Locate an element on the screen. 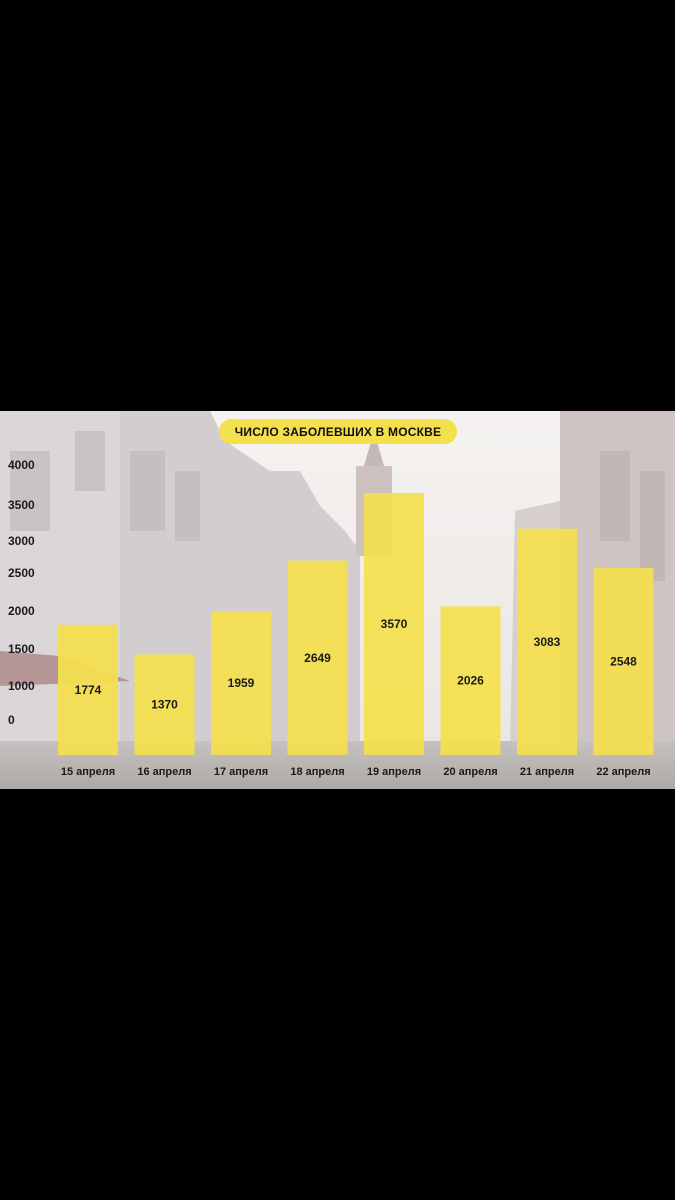 The width and height of the screenshot is (675, 1200). y-tick-label: 3000 is located at coordinates (21, 541).